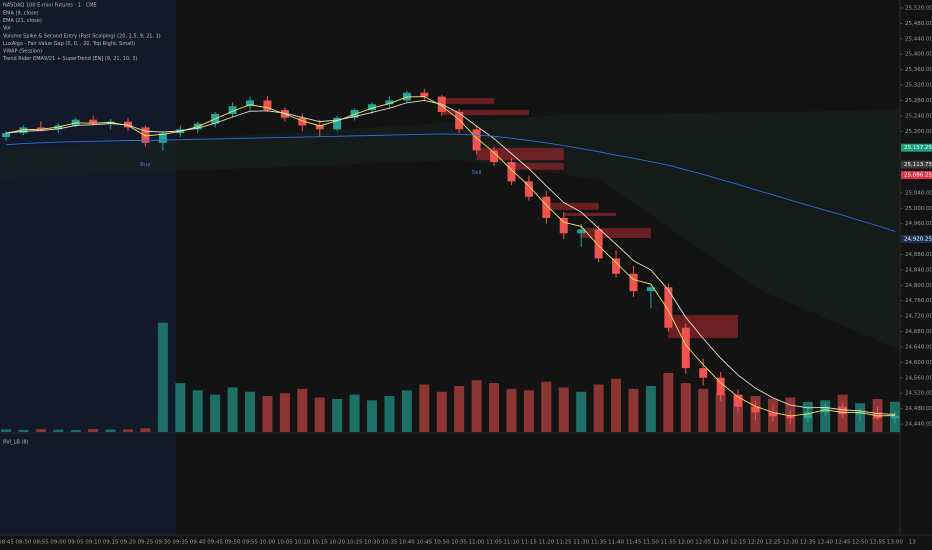 Image resolution: width=932 pixels, height=550 pixels. What do you see at coordinates (686, 543) in the screenshot?
I see `x-tick-label: 12:00` at bounding box center [686, 543].